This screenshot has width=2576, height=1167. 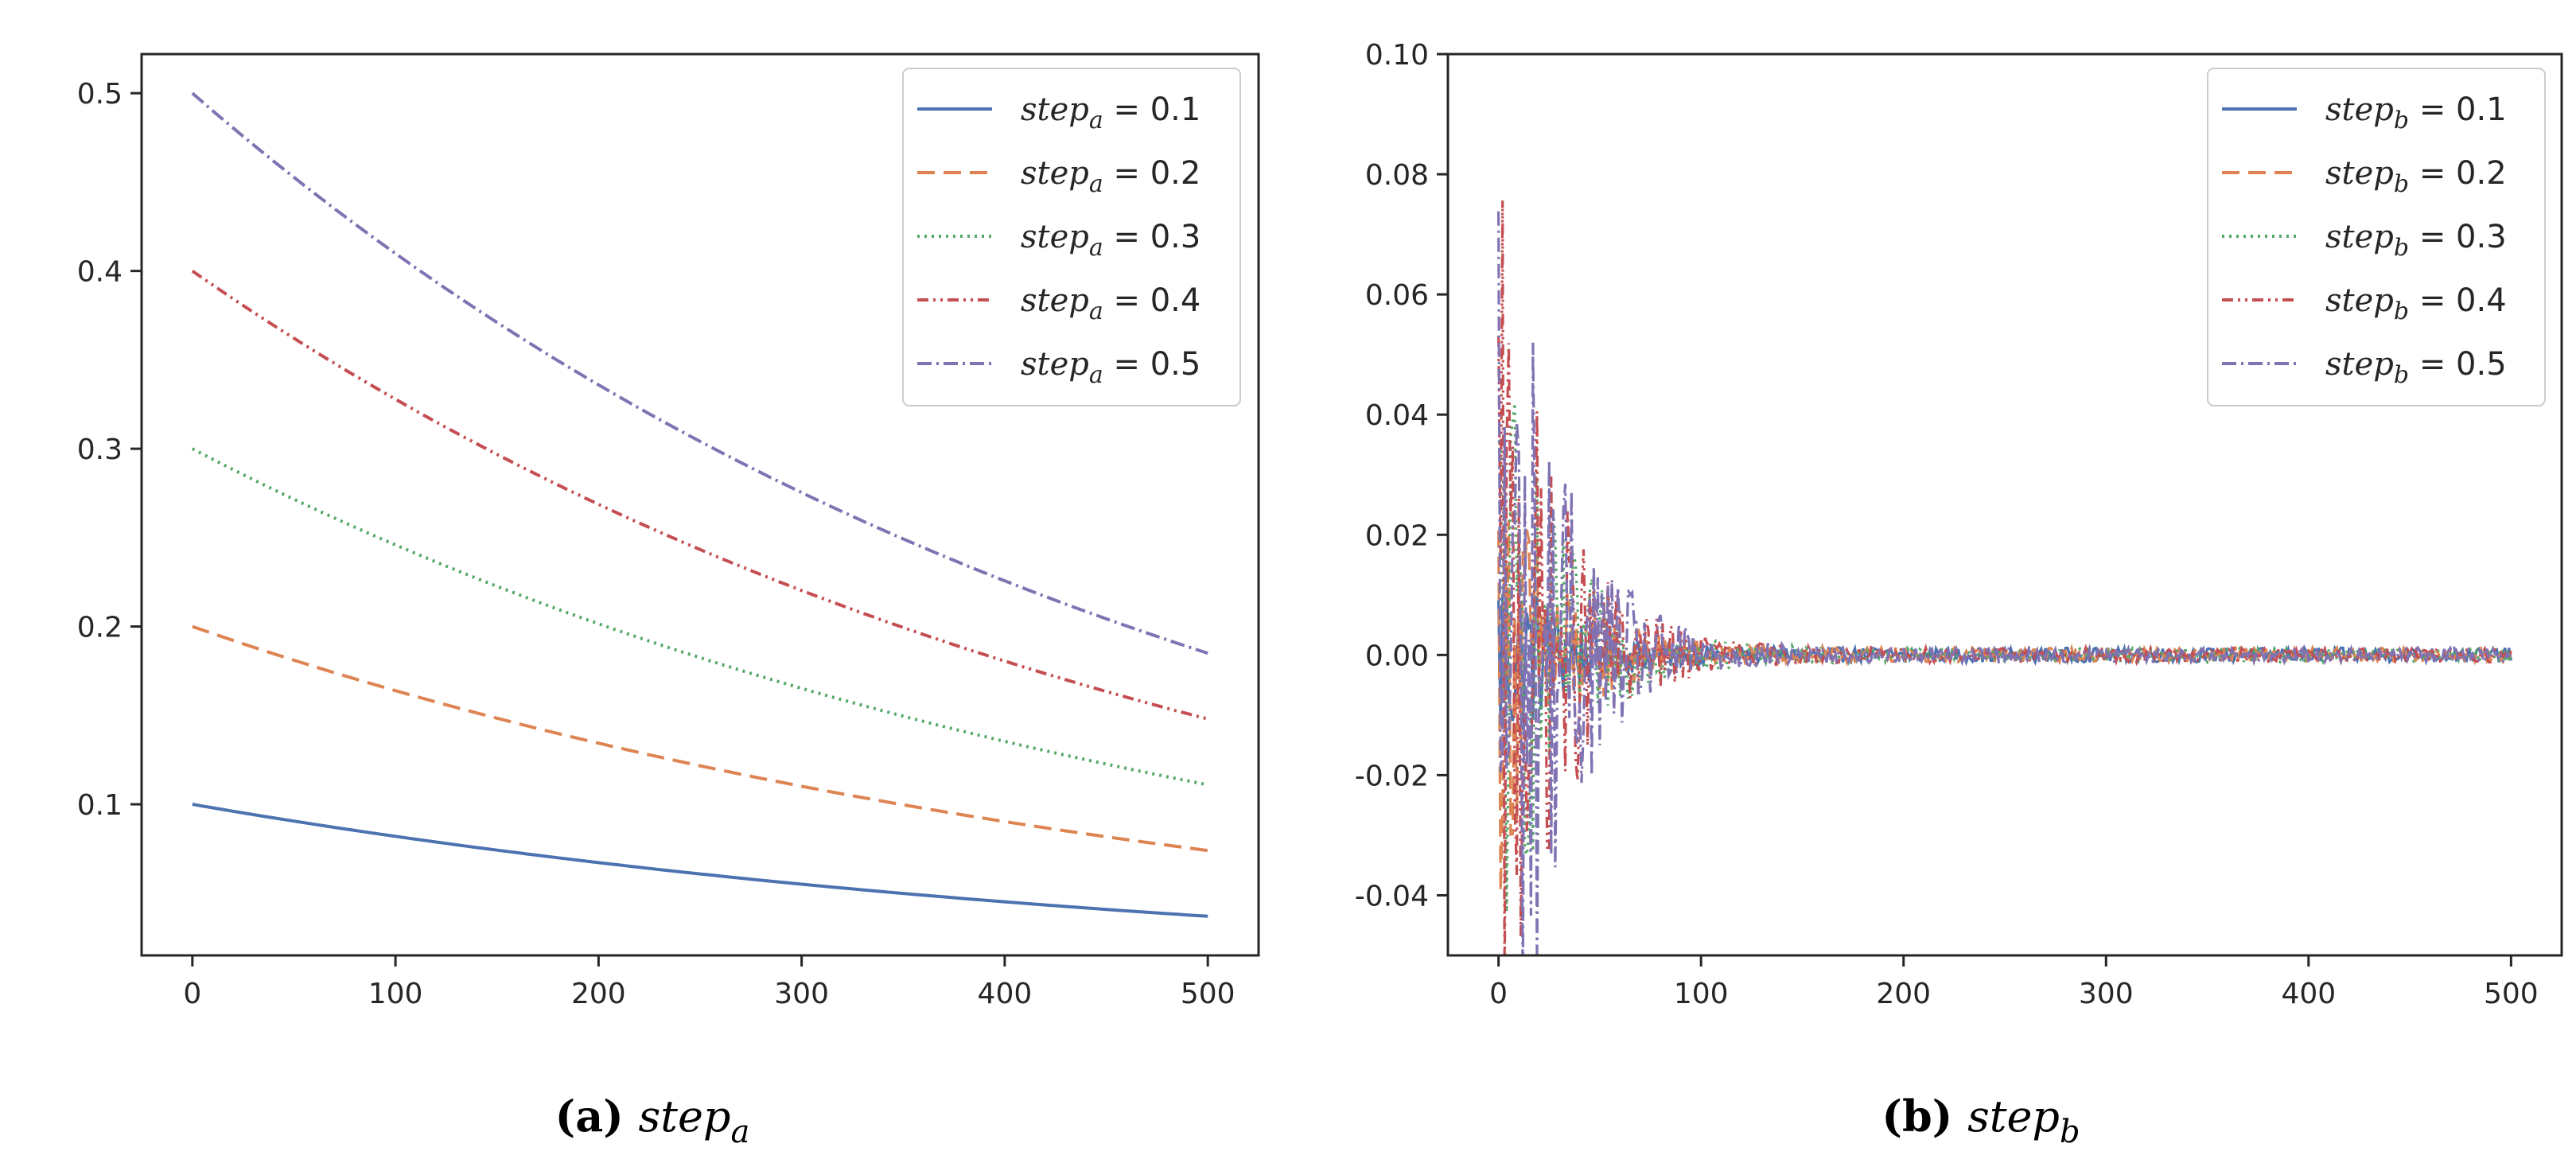 I want to click on legend-box-b, so click(x=2377, y=238).